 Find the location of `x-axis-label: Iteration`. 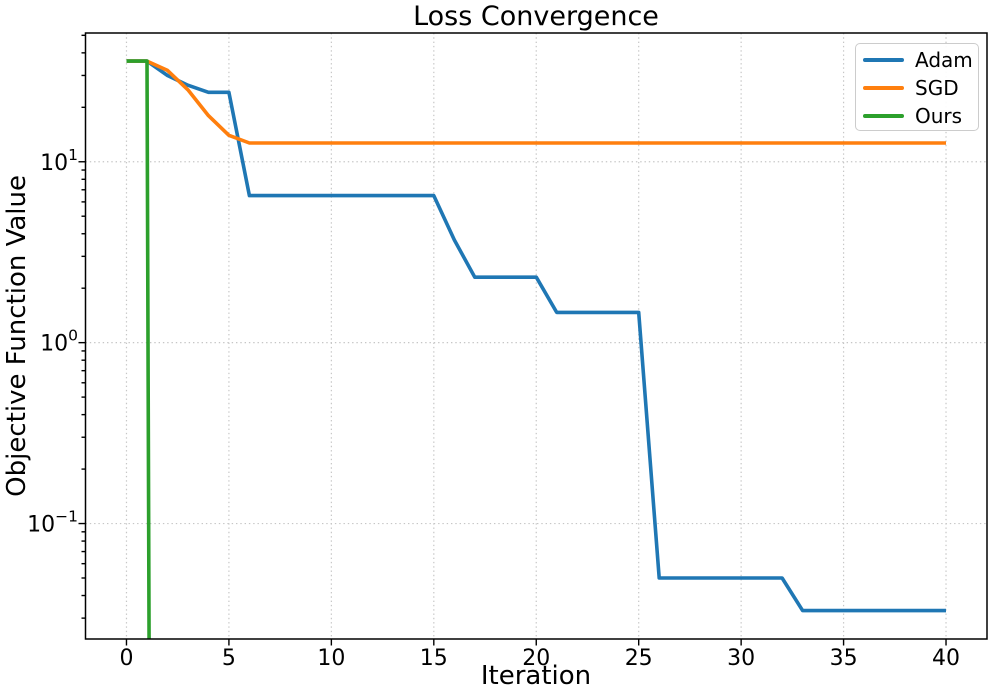

x-axis-label: Iteration is located at coordinates (536, 676).